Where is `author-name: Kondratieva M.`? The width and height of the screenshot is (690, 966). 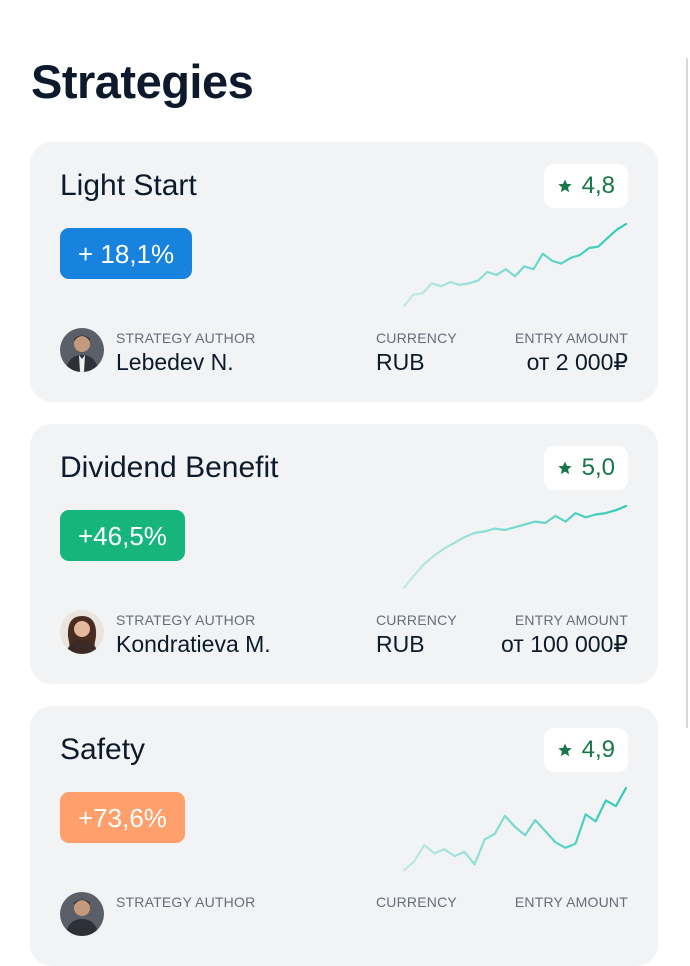 author-name: Kondratieva M. is located at coordinates (193, 644).